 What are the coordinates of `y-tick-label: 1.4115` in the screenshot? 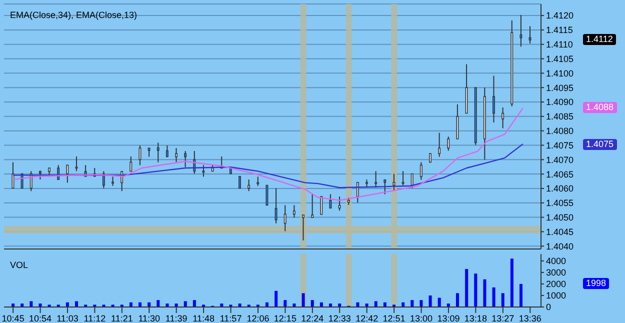 It's located at (559, 30).